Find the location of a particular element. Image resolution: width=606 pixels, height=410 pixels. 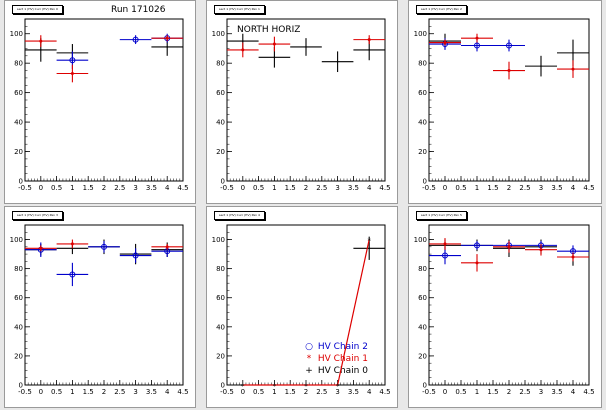

pad-title-2: sect 1 (HV) Curr (HV) Pan 2 is located at coordinates (441, 9).